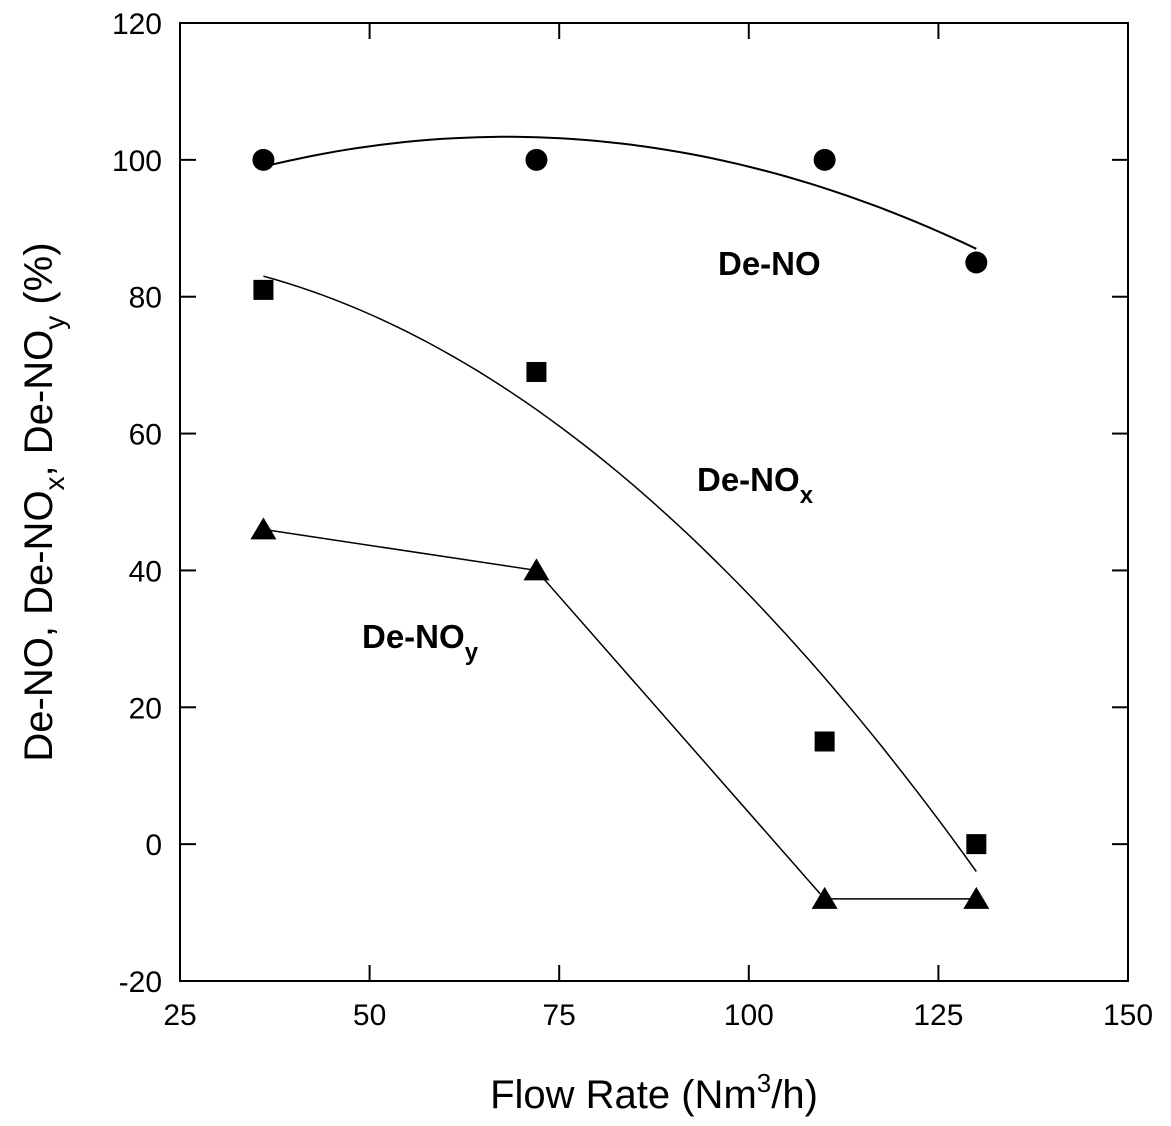 The height and width of the screenshot is (1126, 1171). Describe the element at coordinates (749, 1015) in the screenshot. I see `x-tick-label: 100` at that location.